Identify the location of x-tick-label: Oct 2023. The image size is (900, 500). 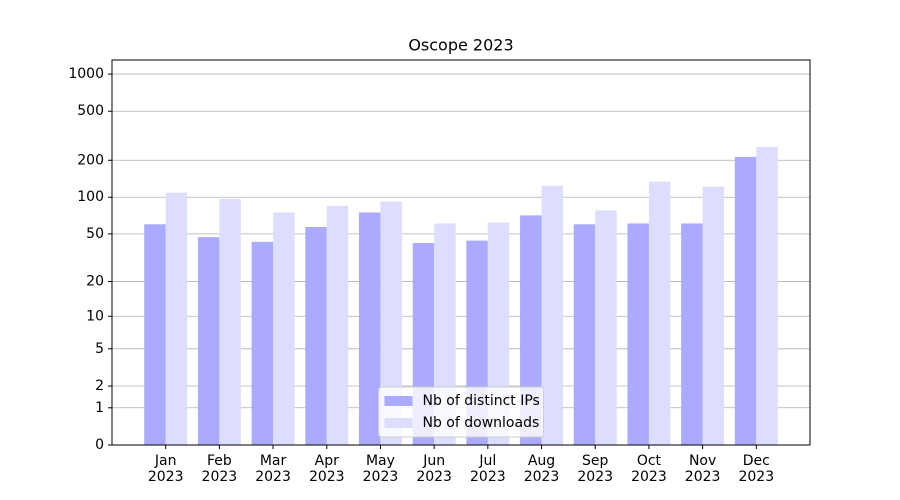
(649, 469).